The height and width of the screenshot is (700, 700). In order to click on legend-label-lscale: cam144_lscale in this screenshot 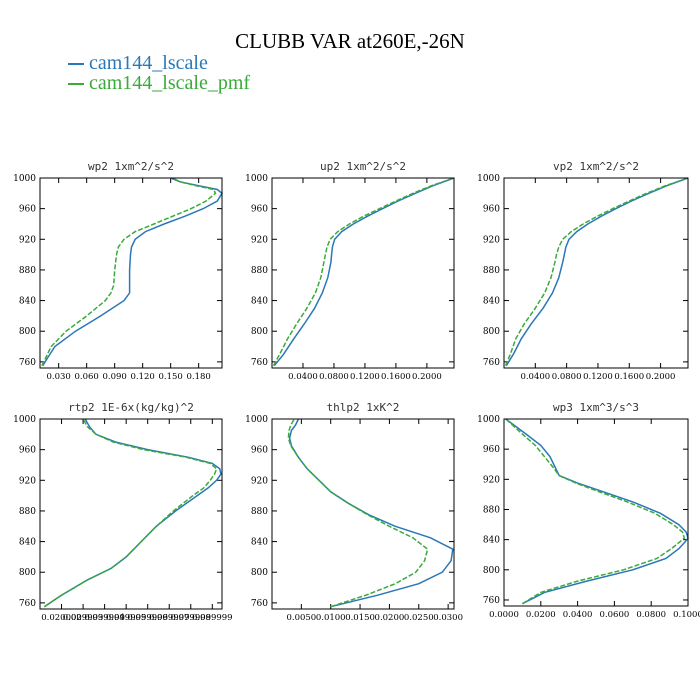, I will do `click(148, 63)`.